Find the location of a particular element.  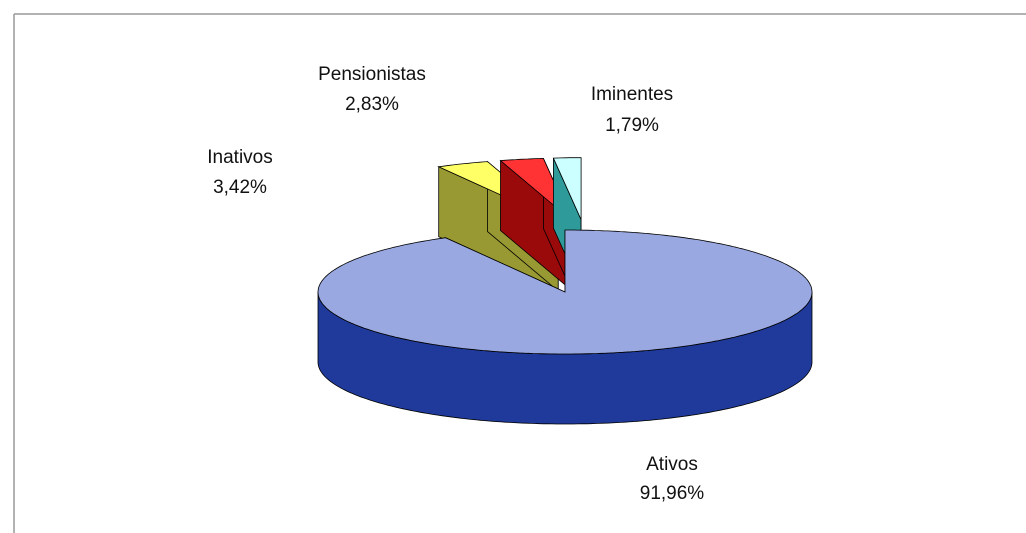

label-value: 2,83% is located at coordinates (372, 104).